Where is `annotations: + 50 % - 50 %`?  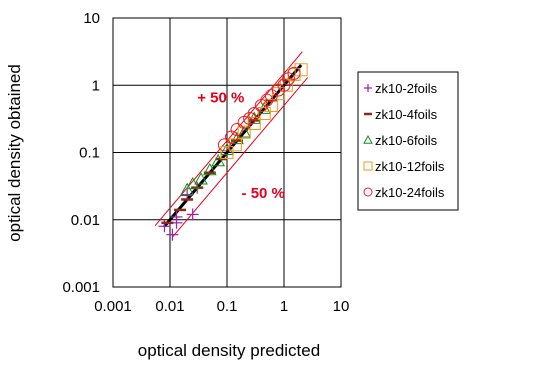
annotations: + 50 % - 50 % is located at coordinates (241, 146).